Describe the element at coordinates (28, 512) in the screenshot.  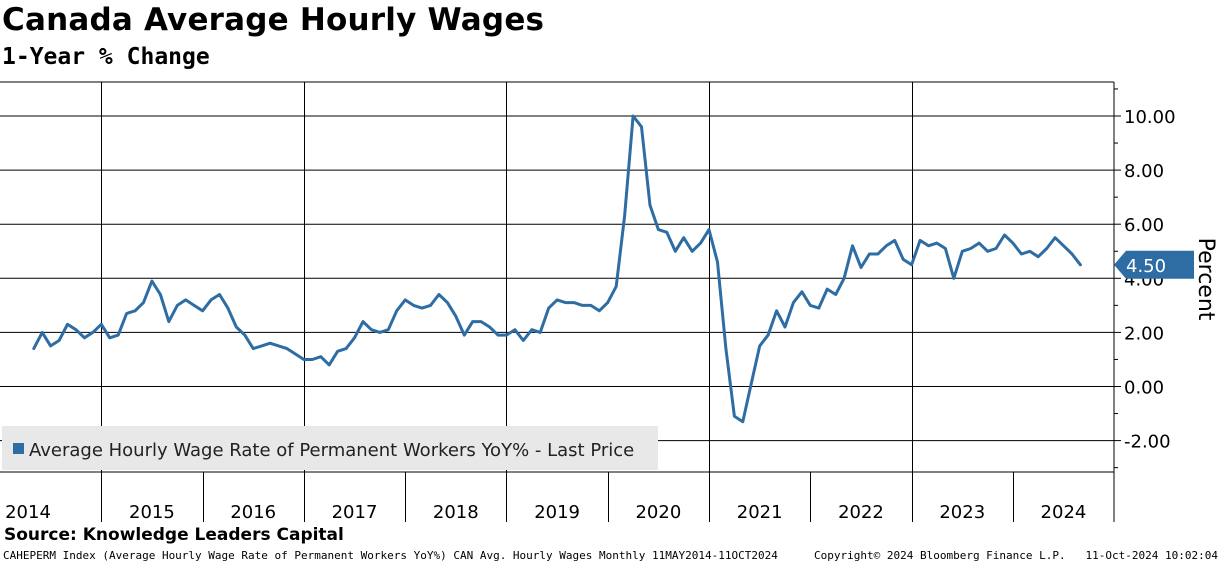
I see `x-tick-label: 2014` at that location.